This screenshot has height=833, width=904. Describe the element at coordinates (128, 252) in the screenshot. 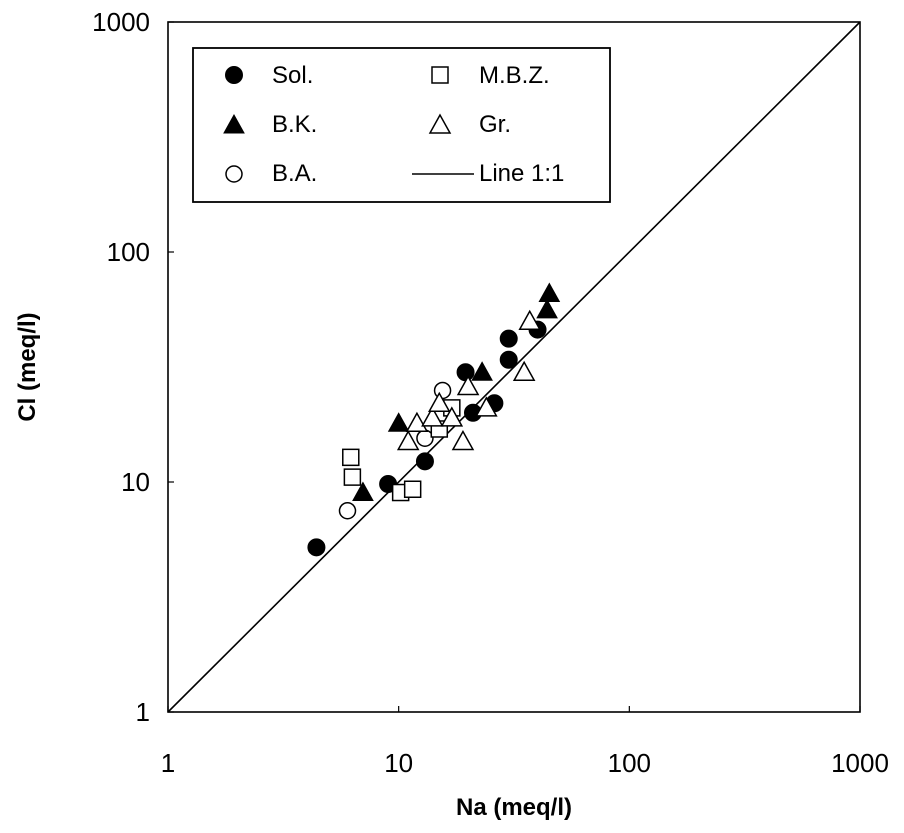

I see `y-tick-label: 100` at that location.